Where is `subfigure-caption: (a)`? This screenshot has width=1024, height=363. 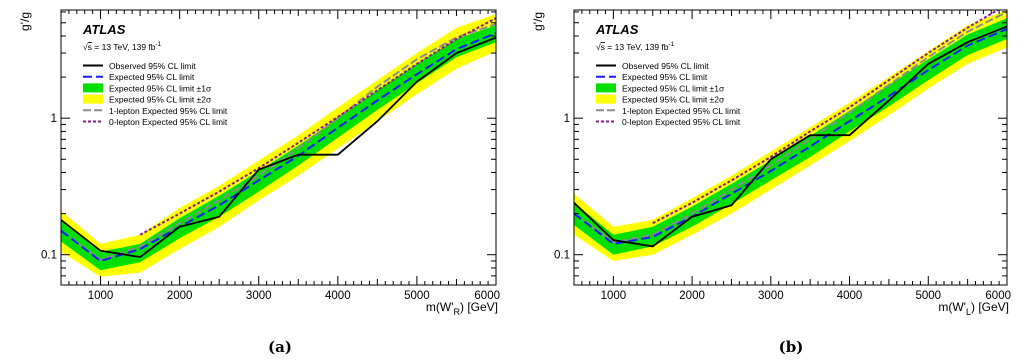
subfigure-caption: (a) is located at coordinates (280, 347).